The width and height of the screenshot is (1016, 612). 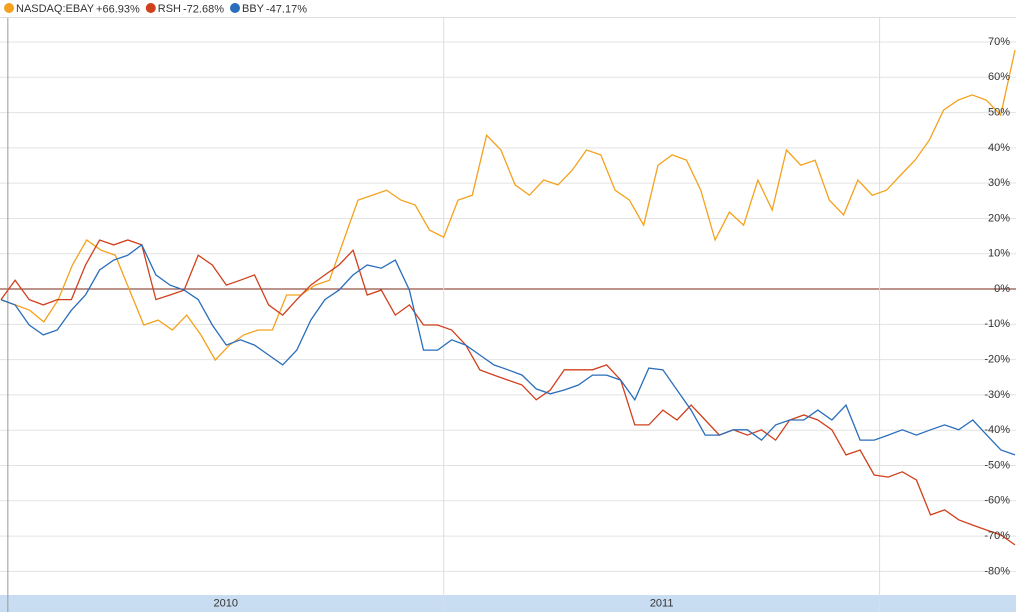 I want to click on legend-change: +66.93%, so click(x=118, y=9).